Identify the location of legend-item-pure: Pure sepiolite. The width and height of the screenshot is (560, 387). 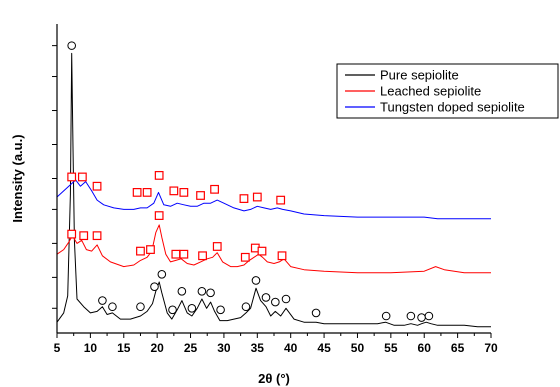
(402, 75).